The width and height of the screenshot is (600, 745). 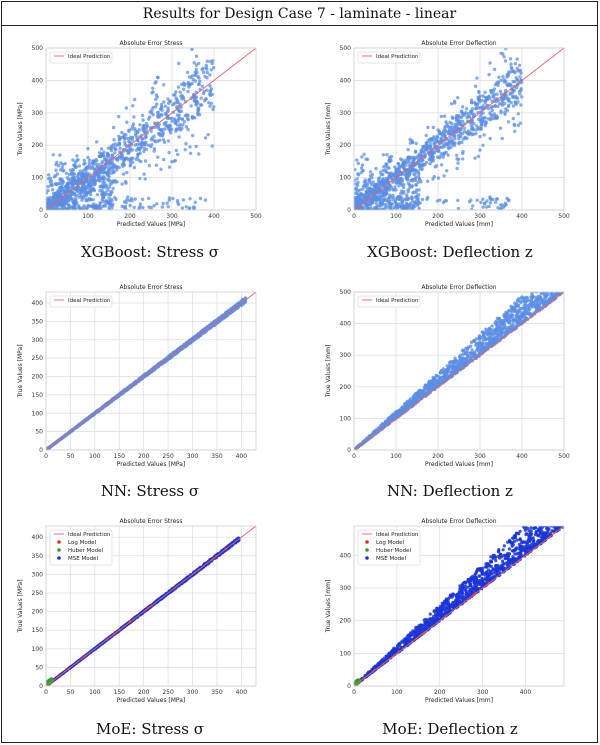 What do you see at coordinates (150, 287) in the screenshot?
I see `chart-title: Absolute Error Stress` at bounding box center [150, 287].